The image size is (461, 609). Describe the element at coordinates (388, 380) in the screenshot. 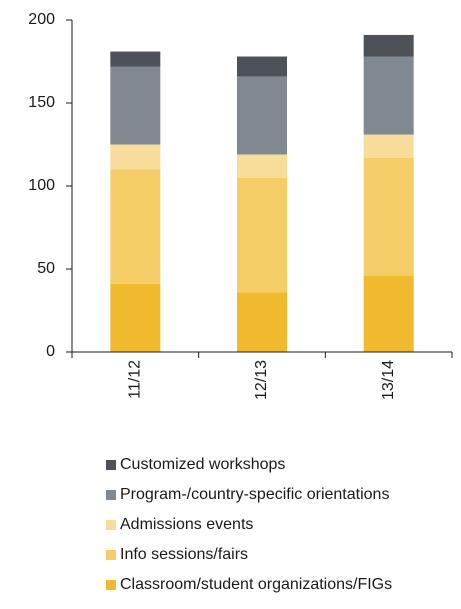

I see `x-tick-label: 13/14` at that location.